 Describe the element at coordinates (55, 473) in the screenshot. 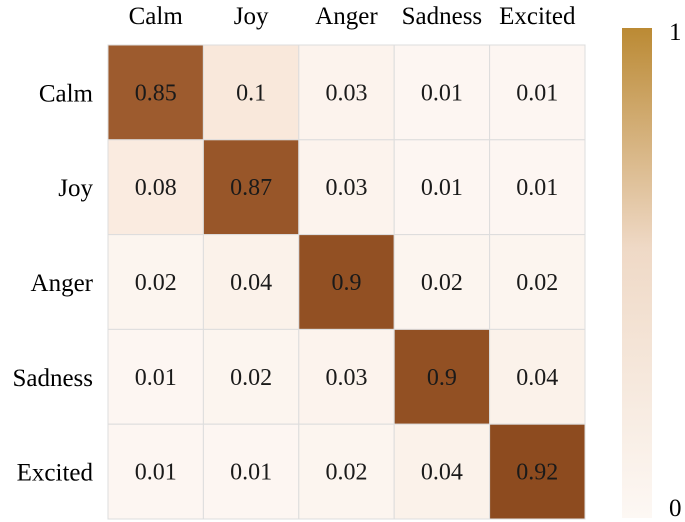

I see `row-label: Excited` at that location.